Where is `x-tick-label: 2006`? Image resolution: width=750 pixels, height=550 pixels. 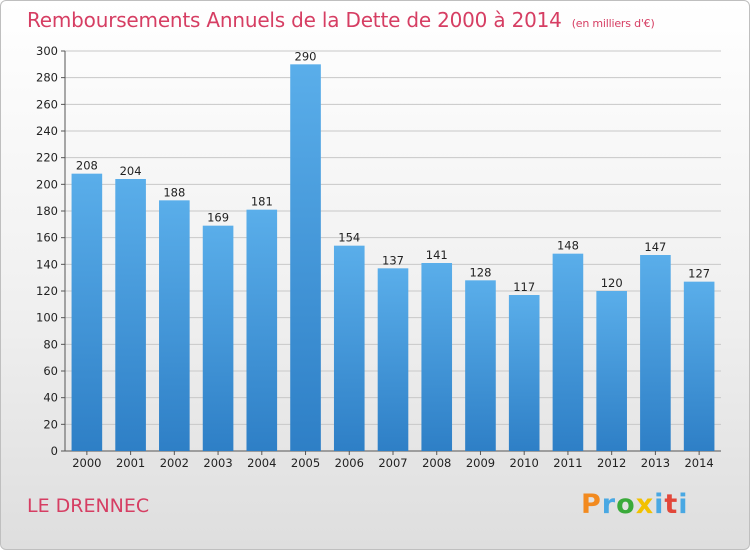
x-tick-label: 2006 is located at coordinates (349, 463).